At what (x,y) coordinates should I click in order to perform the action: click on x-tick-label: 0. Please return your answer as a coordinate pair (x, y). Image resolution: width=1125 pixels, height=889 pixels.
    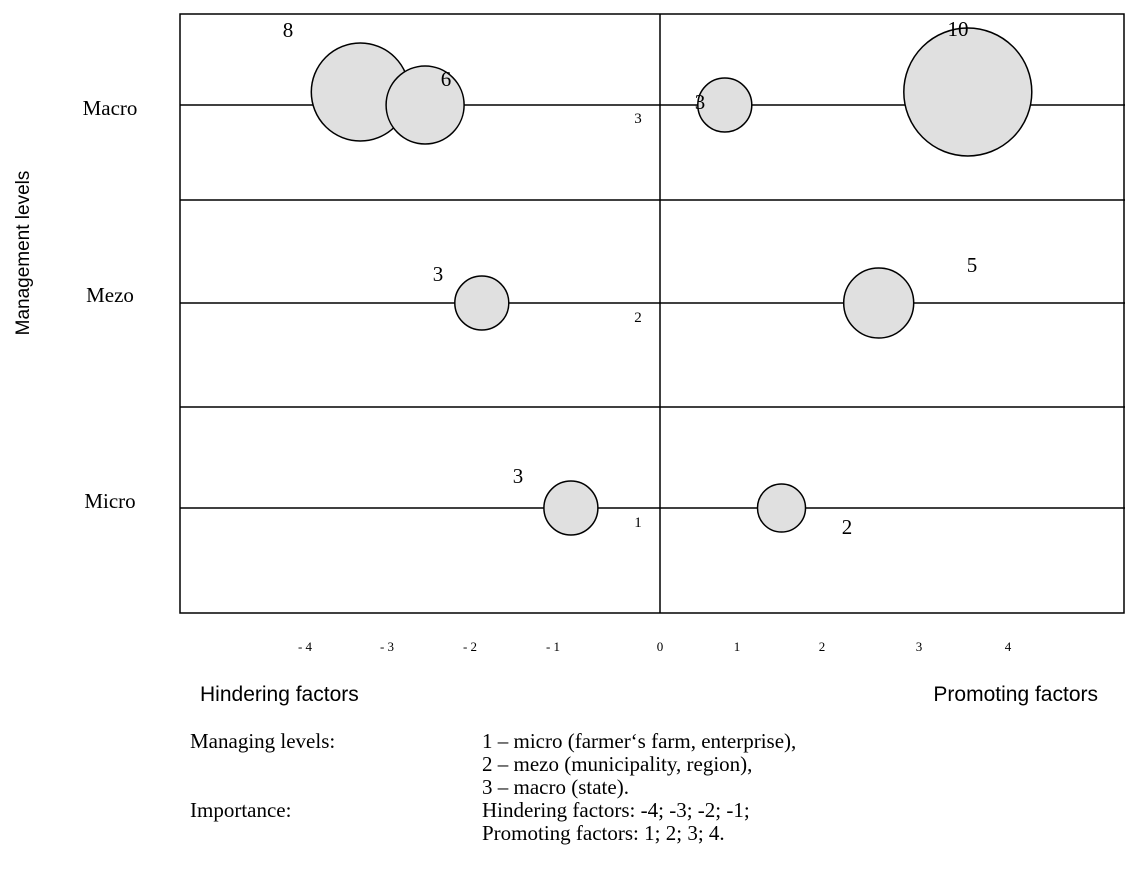
    Looking at the image, I should click on (660, 646).